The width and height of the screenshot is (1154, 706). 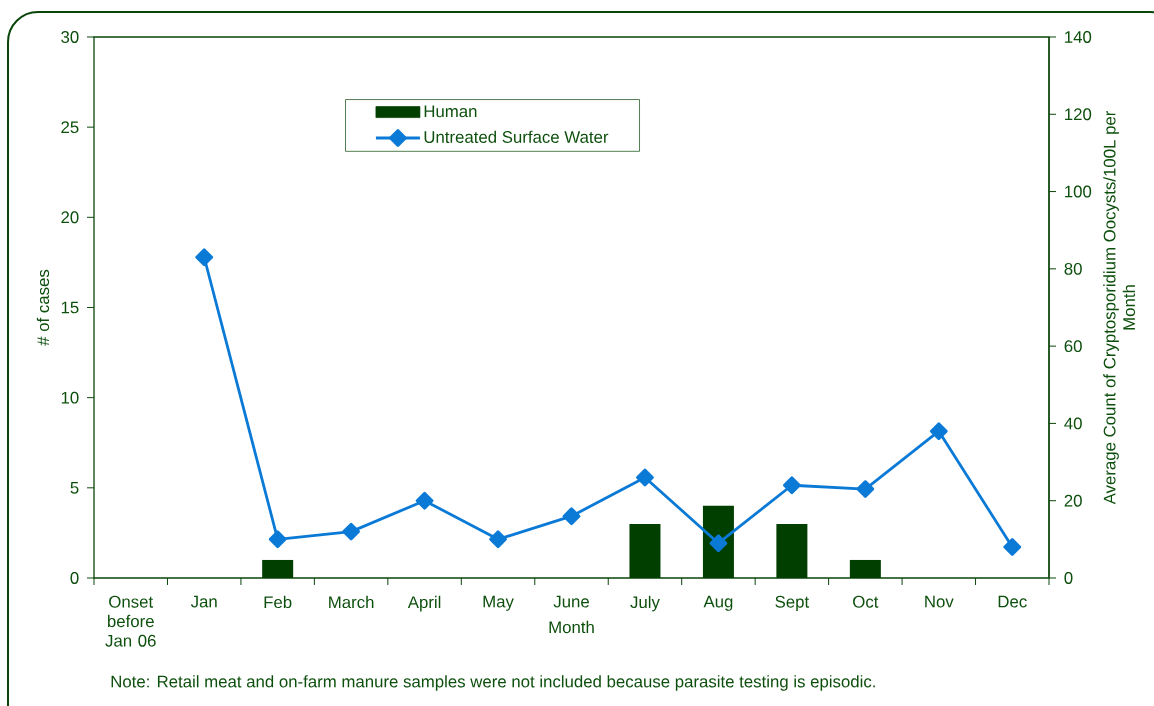 I want to click on x-tick-label: Oct, so click(x=866, y=601).